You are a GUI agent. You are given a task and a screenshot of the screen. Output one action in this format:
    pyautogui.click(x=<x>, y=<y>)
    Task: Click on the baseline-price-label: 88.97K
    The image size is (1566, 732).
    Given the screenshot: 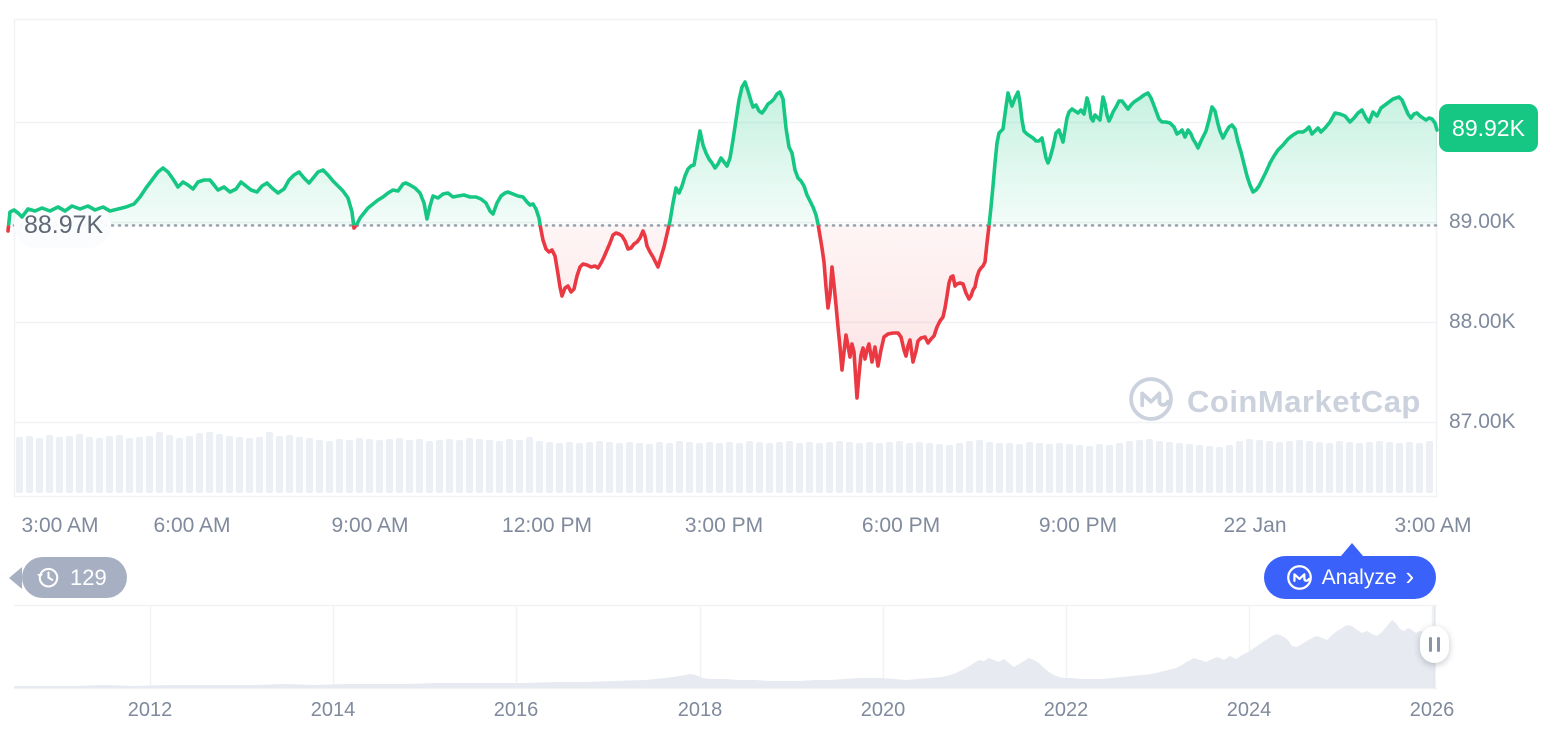 What is the action you would take?
    pyautogui.click(x=64, y=225)
    